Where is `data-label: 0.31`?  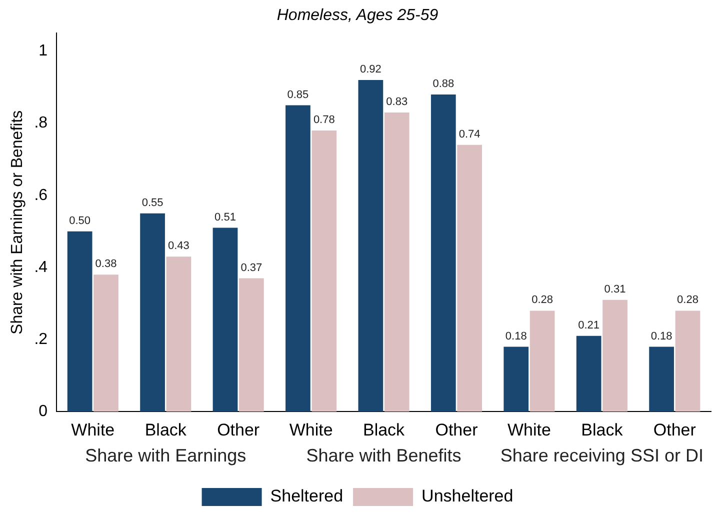 data-label: 0.31 is located at coordinates (615, 289).